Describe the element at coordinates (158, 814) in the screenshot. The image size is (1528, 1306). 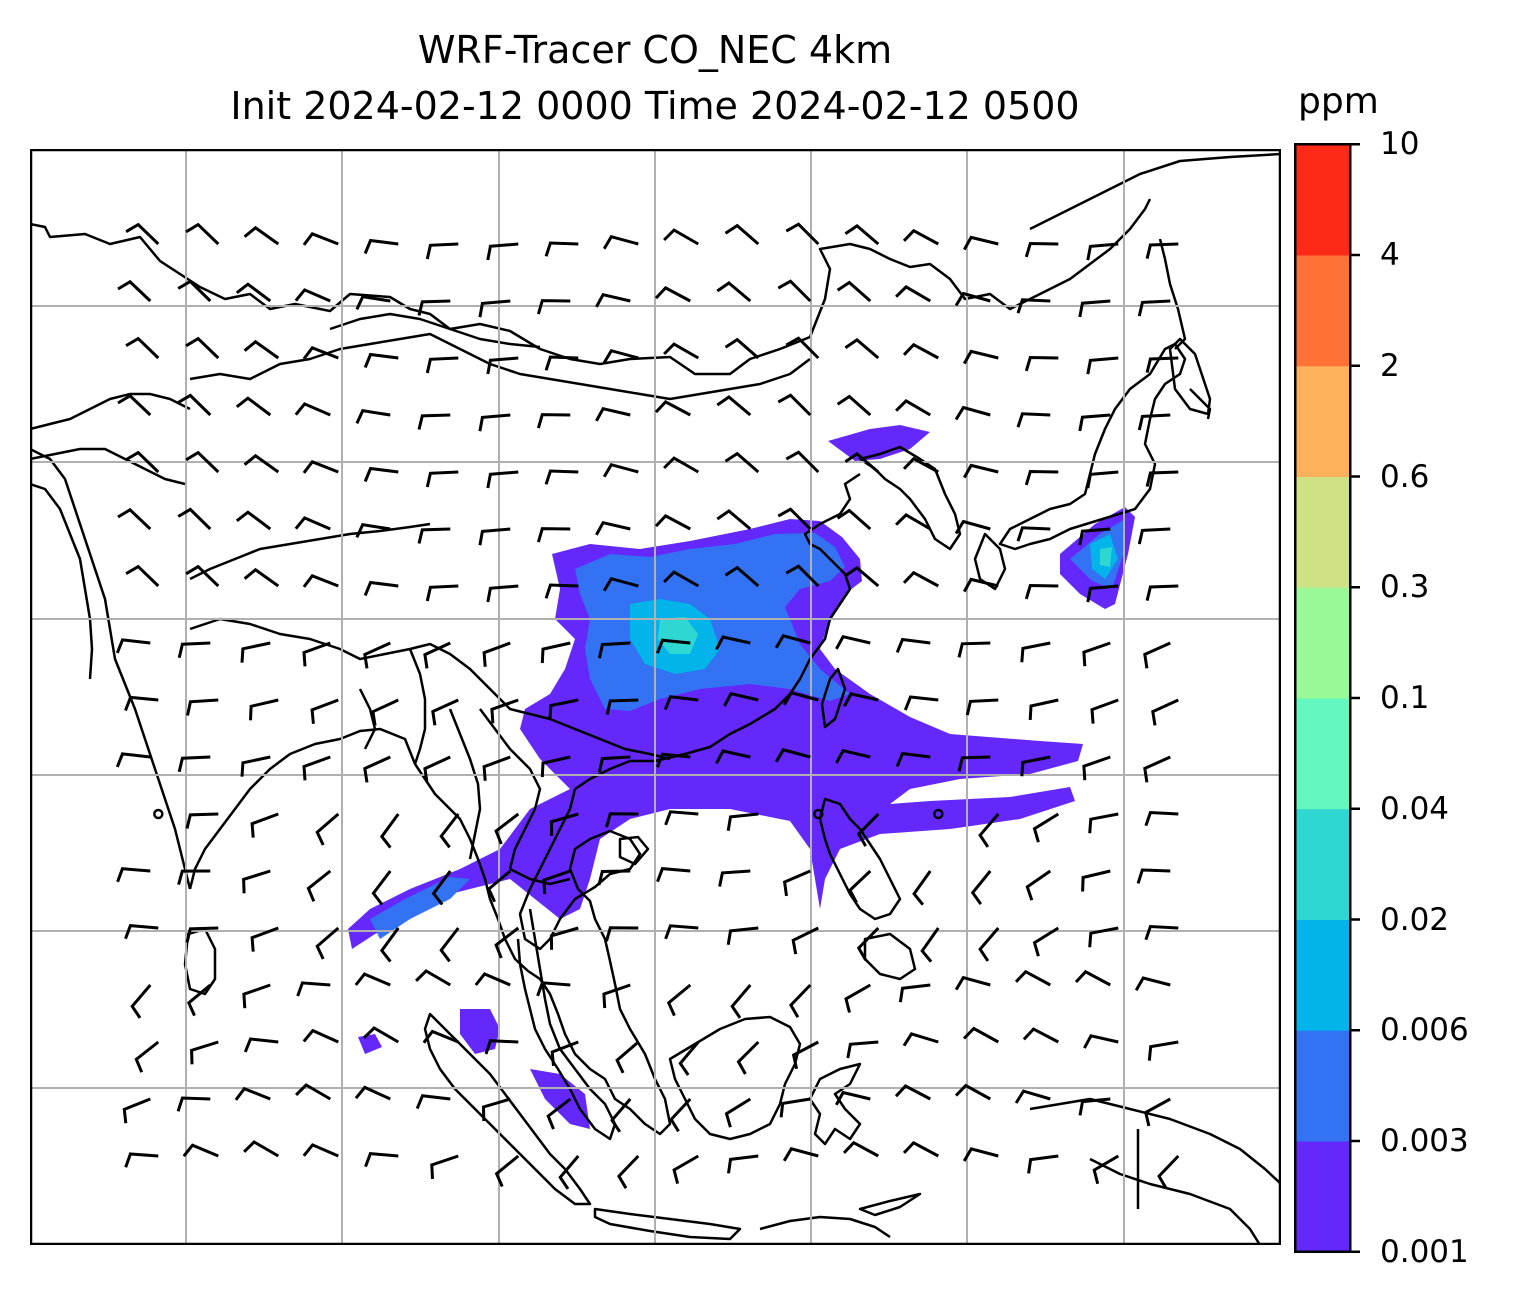
I see `wind-calm-circle` at that location.